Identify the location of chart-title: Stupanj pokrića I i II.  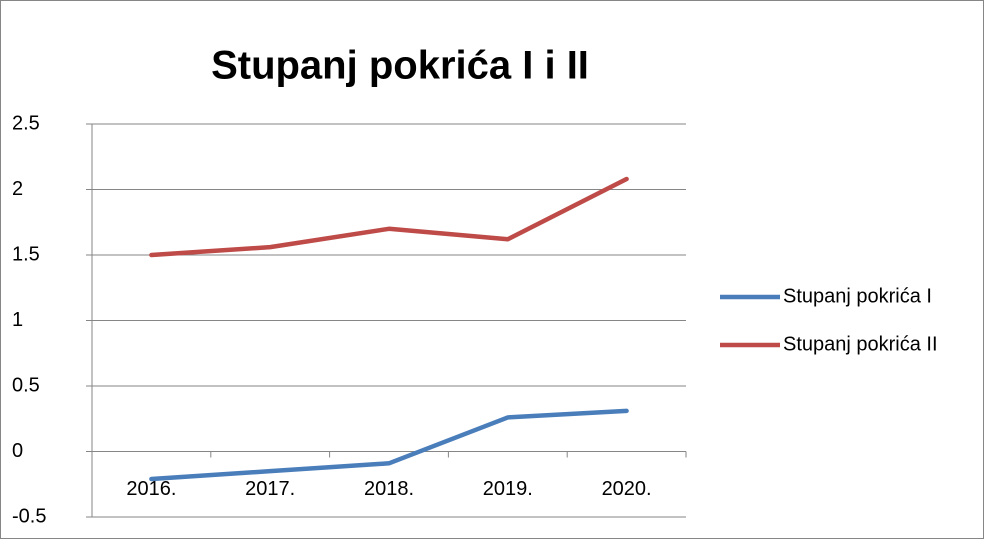
(400, 66).